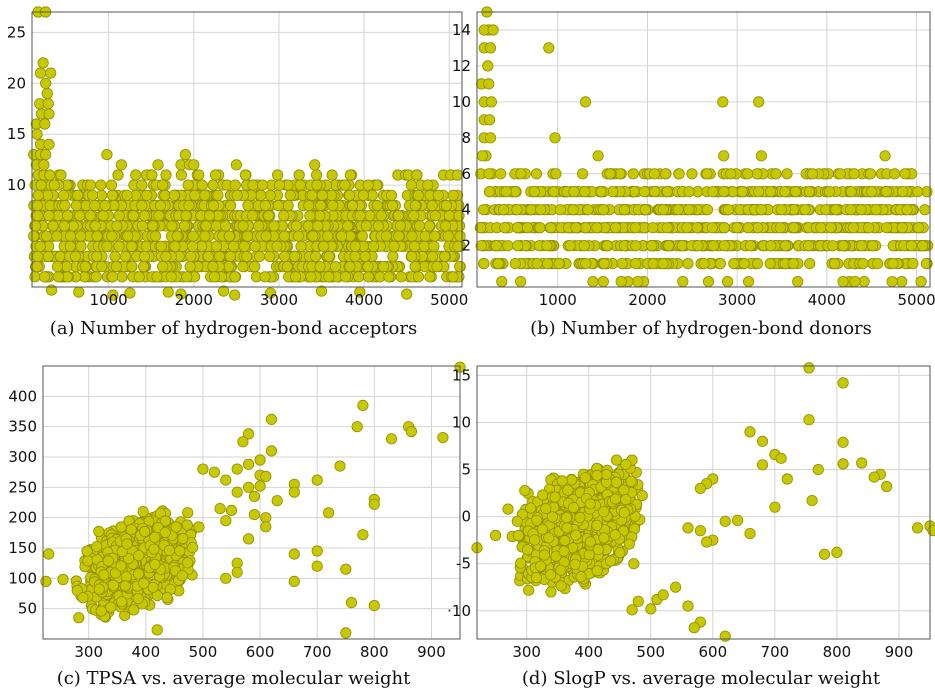 This screenshot has height=700, width=935. I want to click on y-tick-label-a-2: 20, so click(16, 83).